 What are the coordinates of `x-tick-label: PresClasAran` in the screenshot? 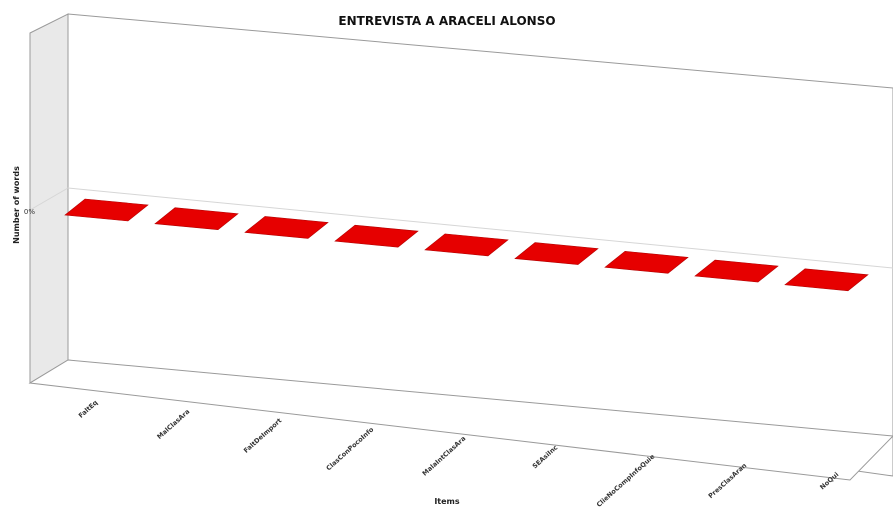 It's located at (728, 480).